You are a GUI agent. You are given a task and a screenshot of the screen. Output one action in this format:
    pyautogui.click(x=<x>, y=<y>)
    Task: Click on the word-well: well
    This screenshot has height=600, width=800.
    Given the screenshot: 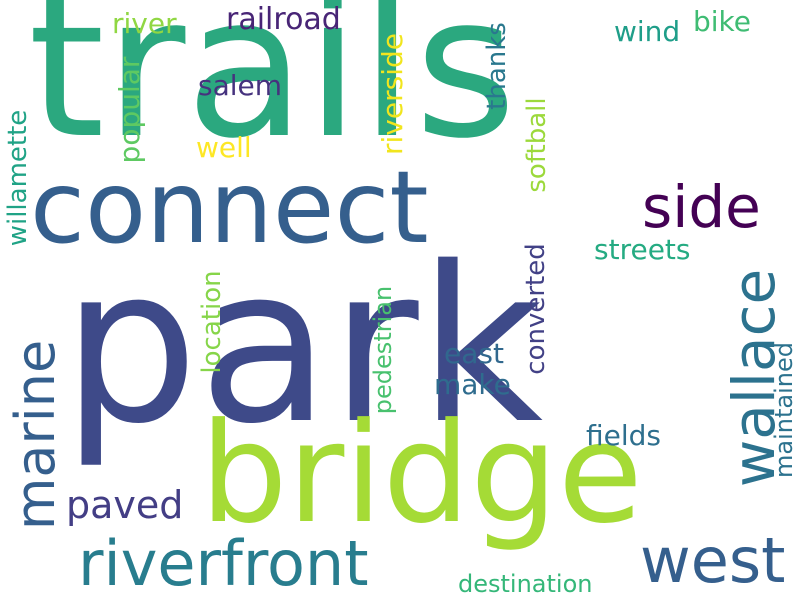 What is the action you would take?
    pyautogui.click(x=224, y=147)
    